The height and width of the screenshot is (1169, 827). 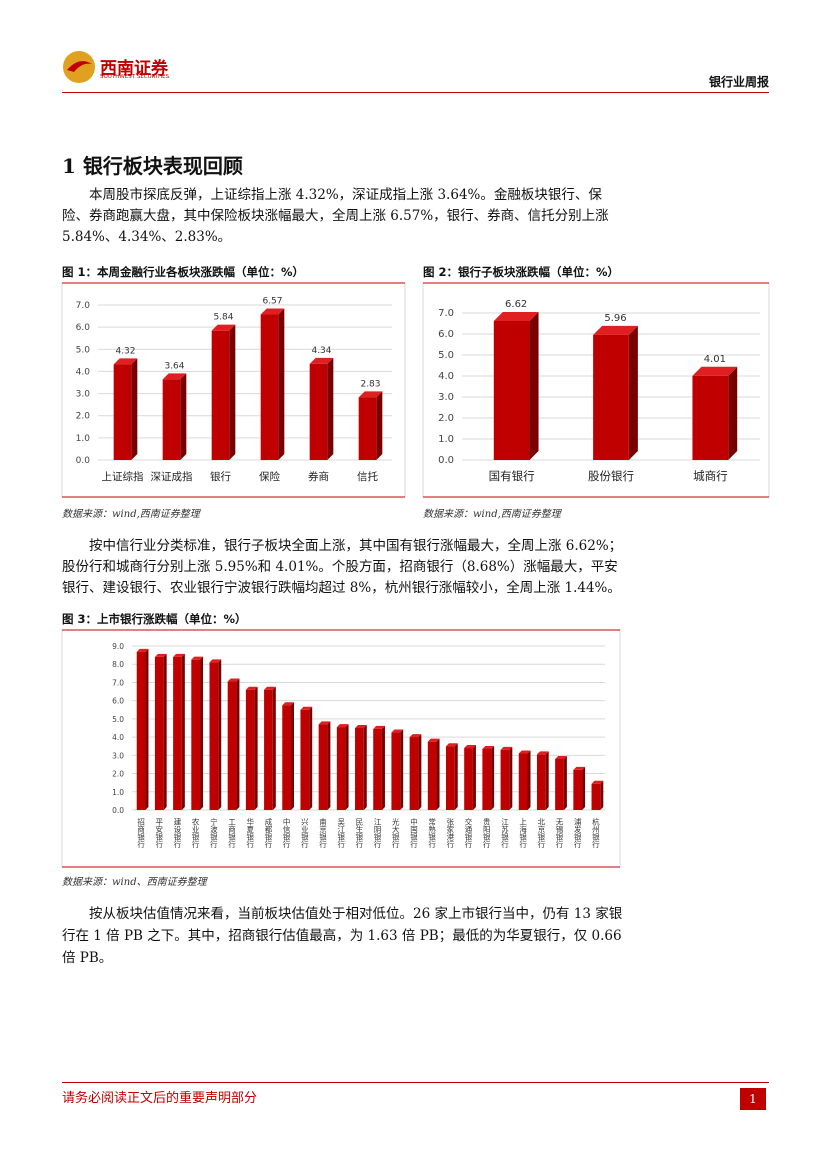 I want to click on x-tick-label: 吴江银行, so click(x=340, y=834).